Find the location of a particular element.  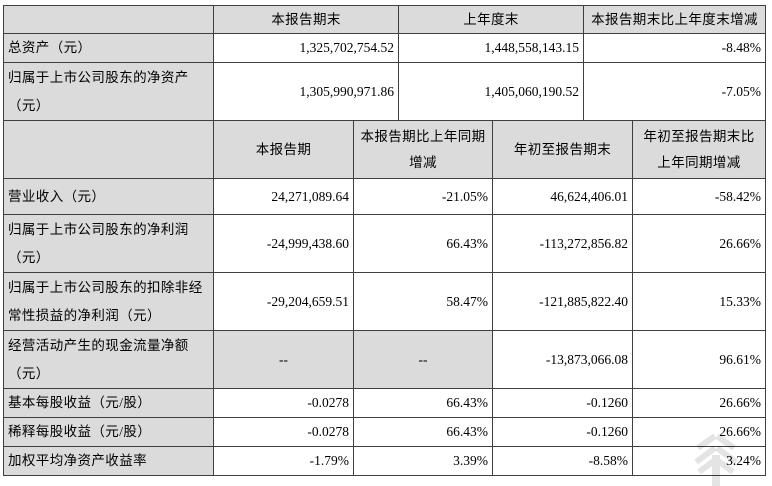

table-header-row: 本报告期末 上年度末 本报告期末比上年度末增减 is located at coordinates (384, 19).